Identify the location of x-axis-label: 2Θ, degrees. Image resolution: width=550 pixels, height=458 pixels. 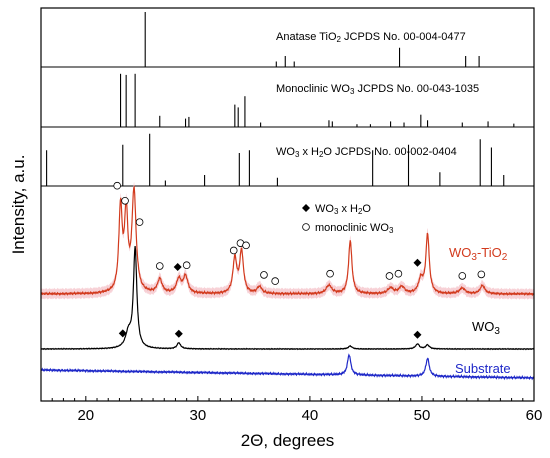
(288, 440).